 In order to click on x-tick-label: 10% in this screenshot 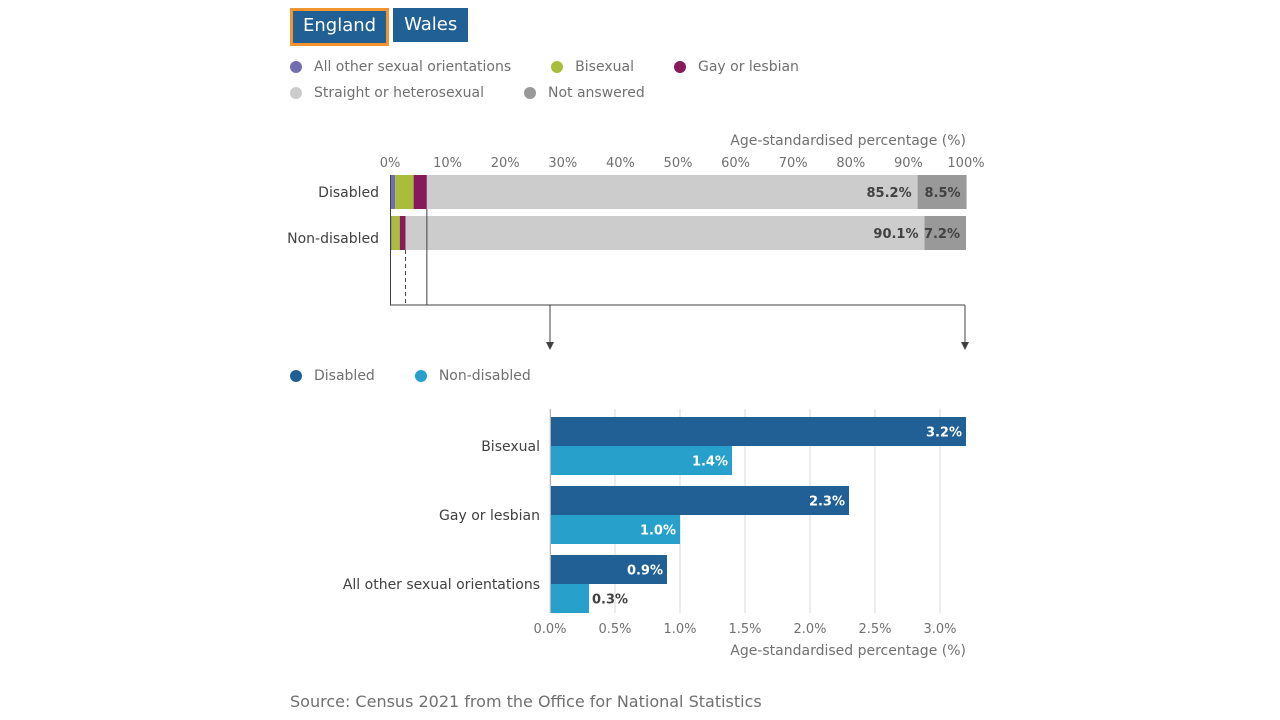, I will do `click(447, 163)`.